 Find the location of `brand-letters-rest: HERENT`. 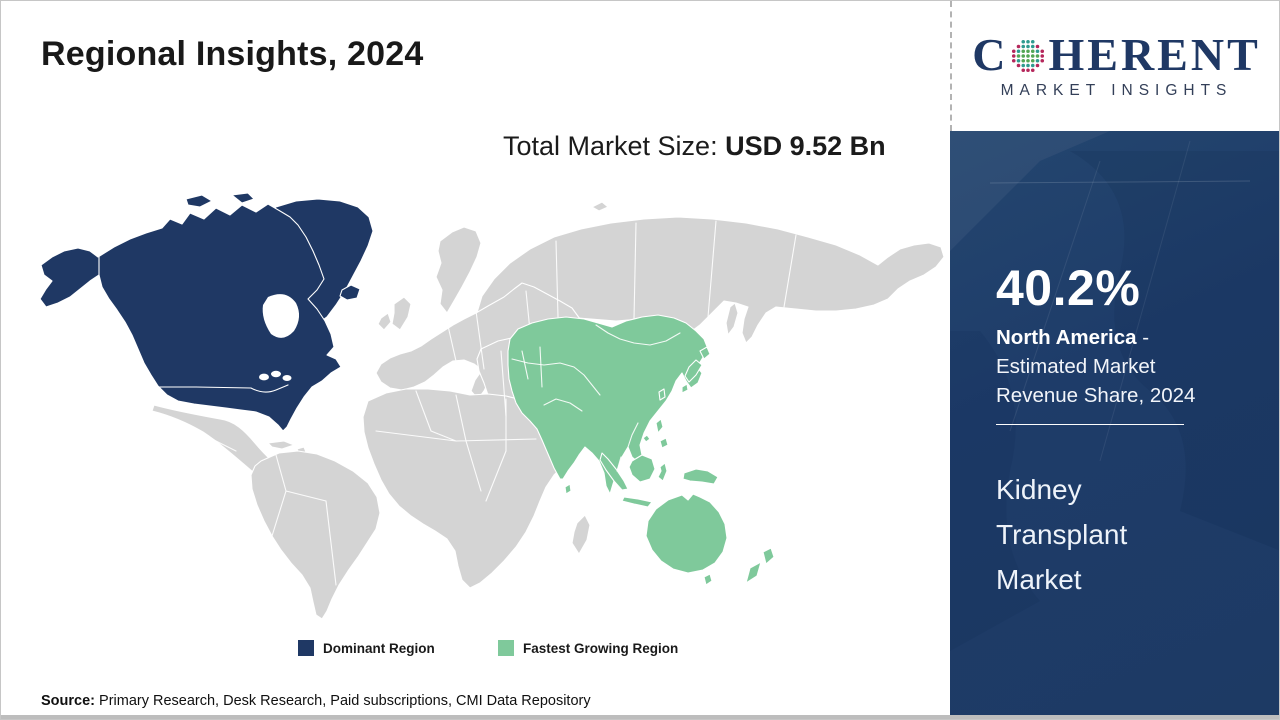

brand-letters-rest: HERENT is located at coordinates (1154, 54).